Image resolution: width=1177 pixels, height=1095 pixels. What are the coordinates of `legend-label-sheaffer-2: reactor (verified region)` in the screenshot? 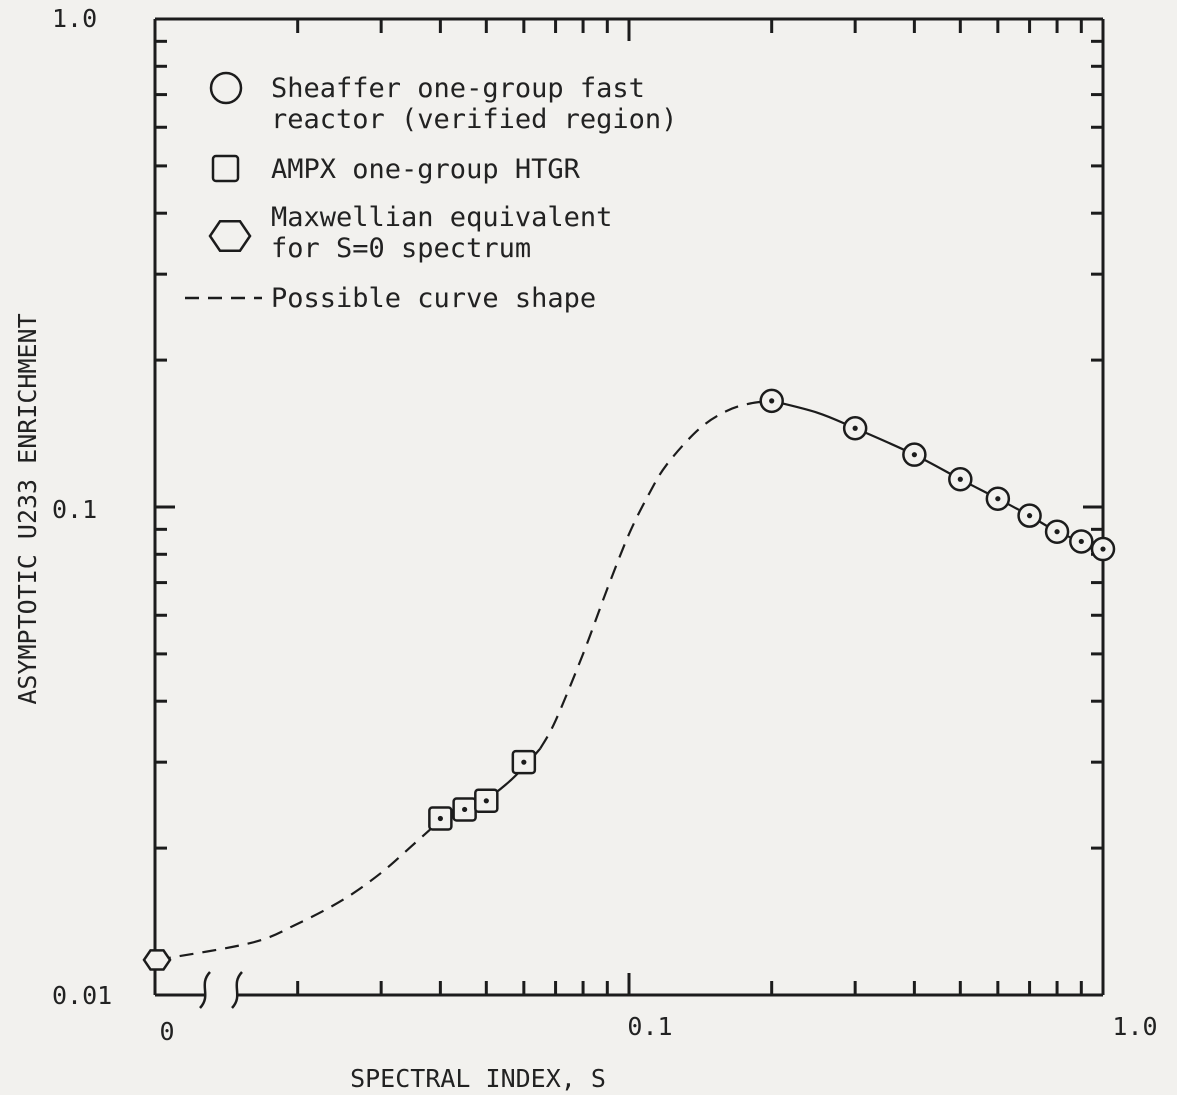 It's located at (474, 119).